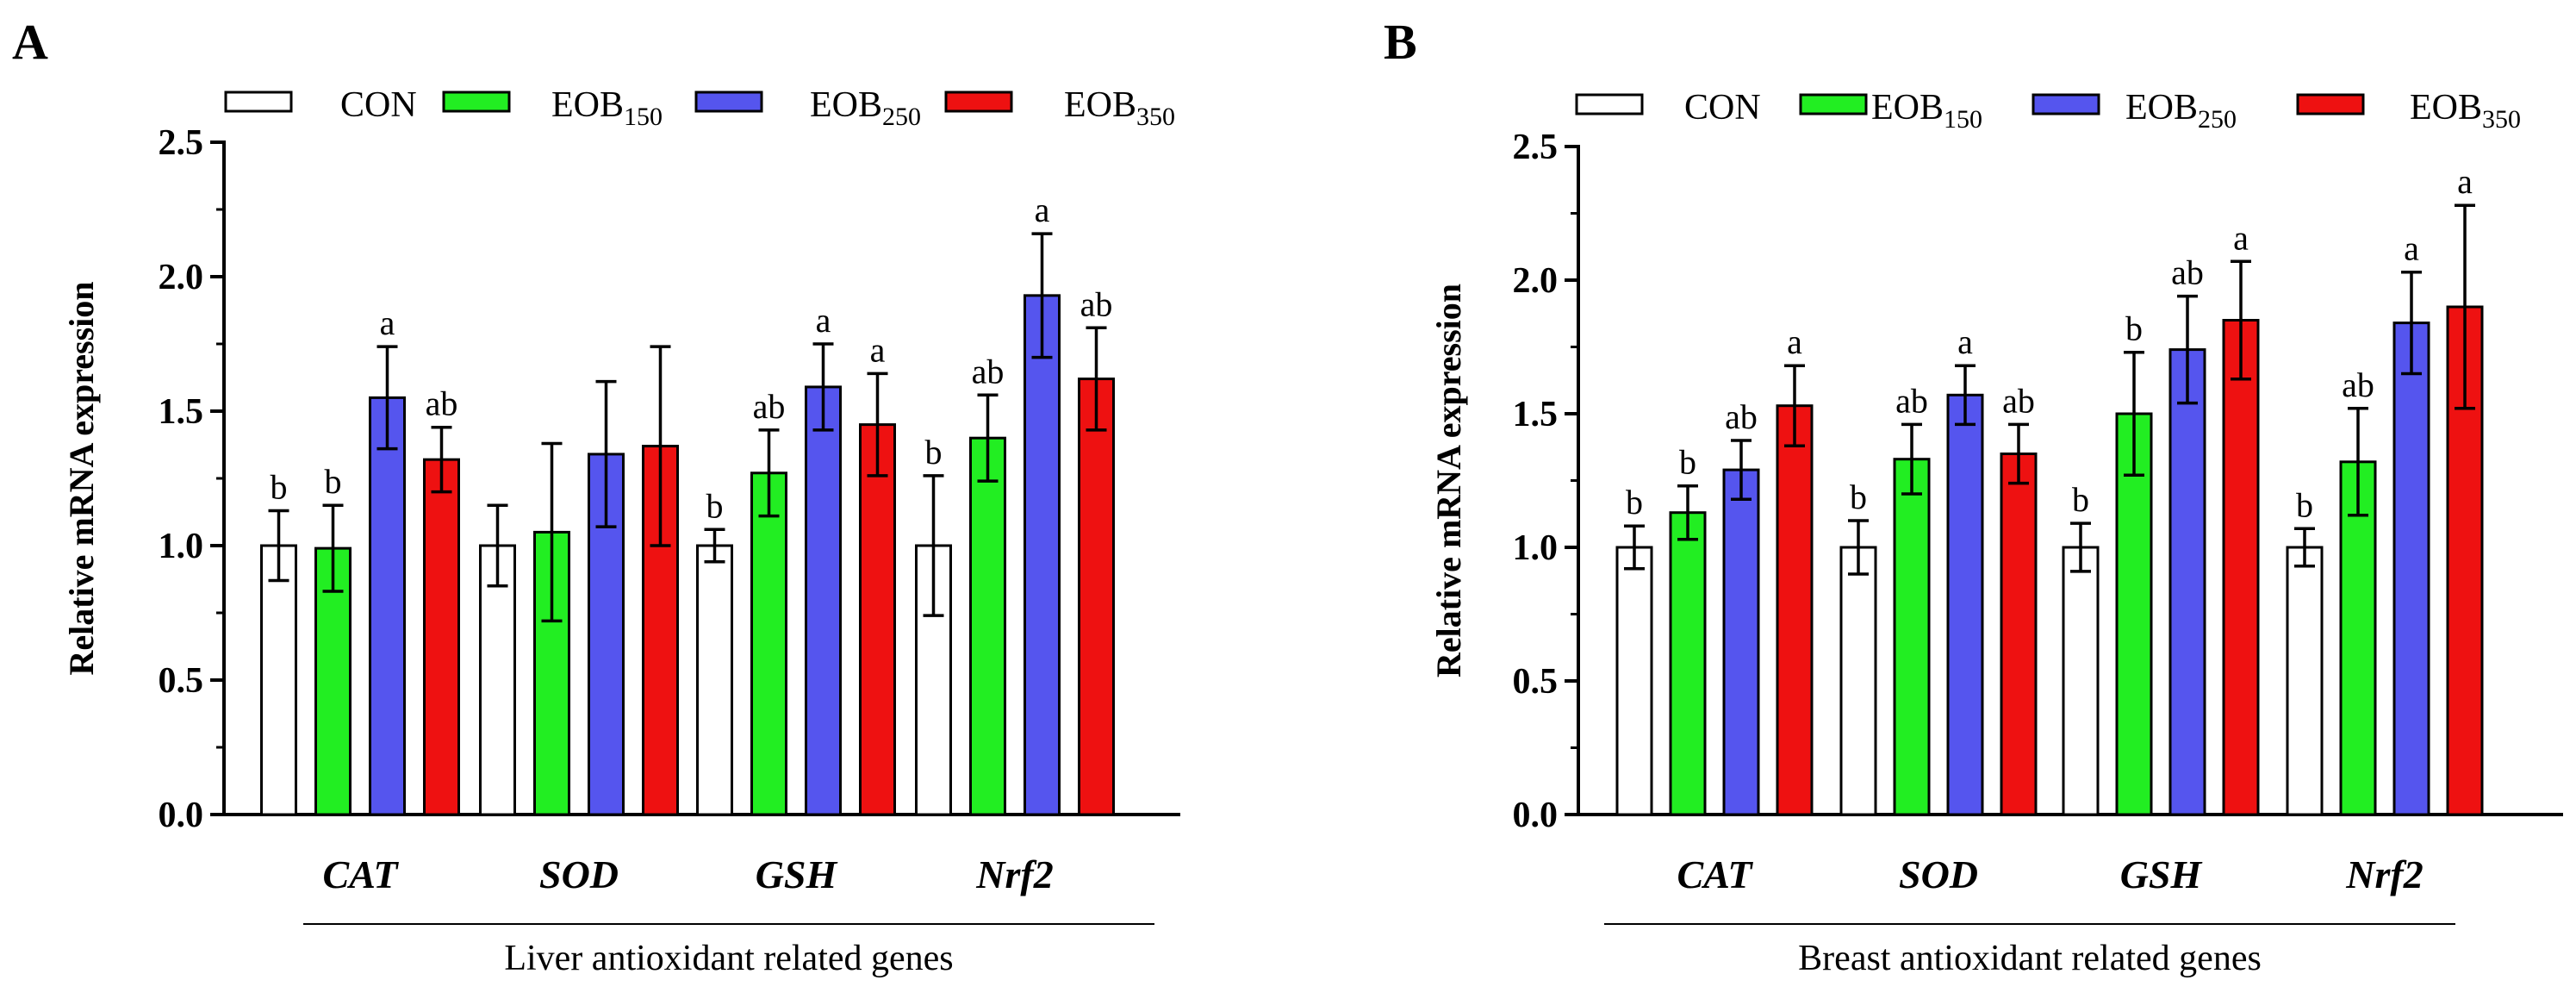 This screenshot has width=2576, height=999. What do you see at coordinates (181, 815) in the screenshot?
I see `y-tick-label: 0.0` at bounding box center [181, 815].